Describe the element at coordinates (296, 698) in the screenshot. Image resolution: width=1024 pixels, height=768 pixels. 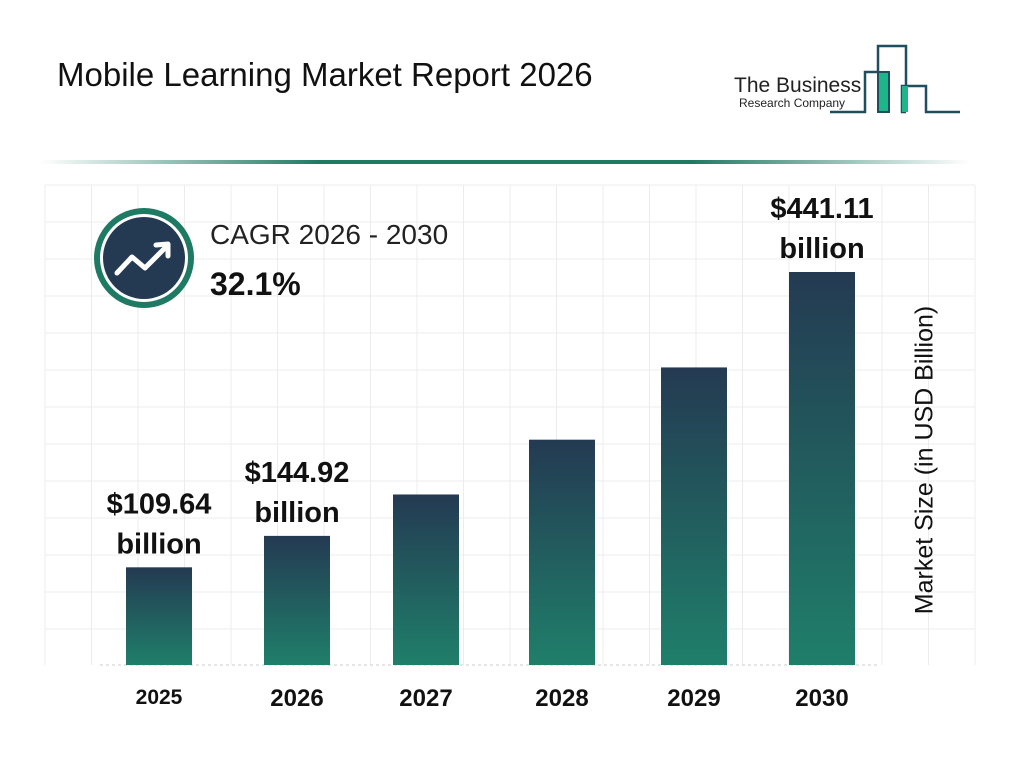
I see `x-tick-label: 2026` at that location.